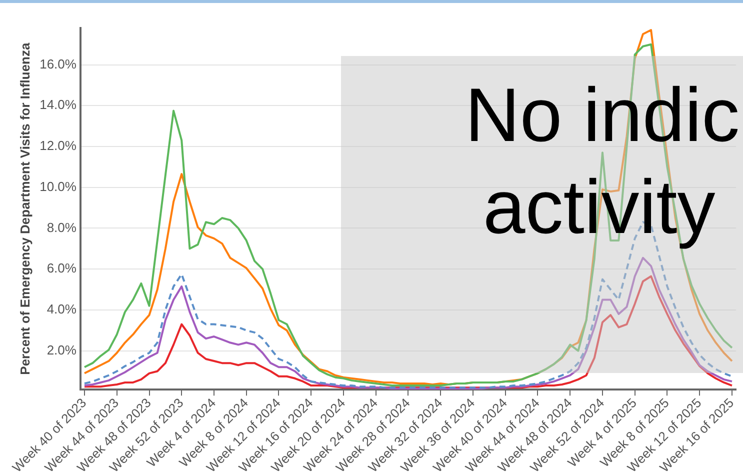 The width and height of the screenshot is (743, 476). Describe the element at coordinates (24, 208) in the screenshot. I see `y-axis-title: Percent of Emergency Department Visits for Influenza` at that location.